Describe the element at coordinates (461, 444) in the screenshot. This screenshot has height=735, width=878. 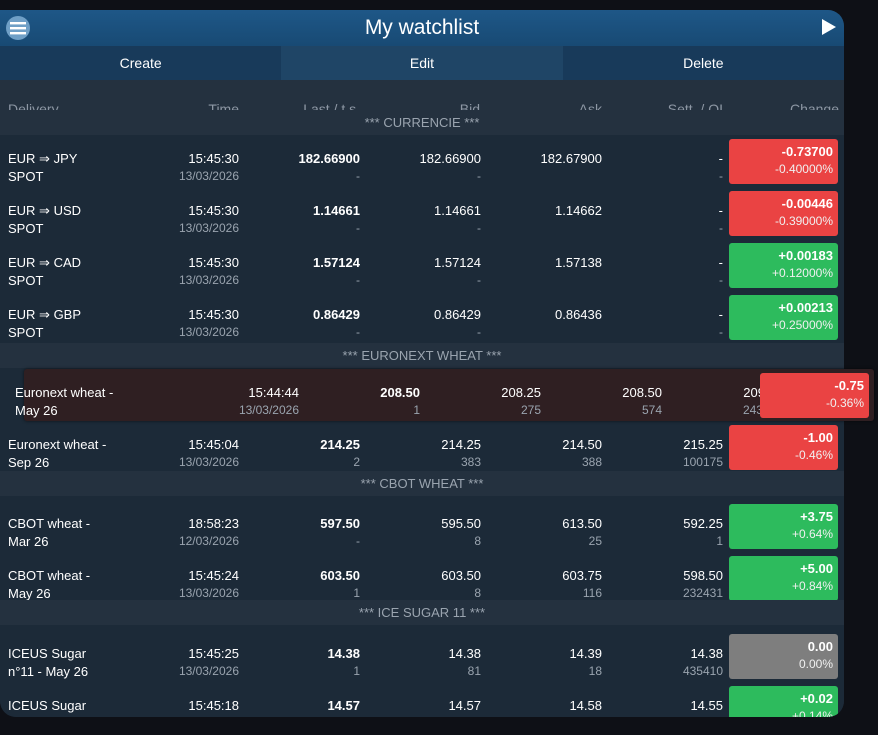
I see `bid-value: 214.25` at that location.